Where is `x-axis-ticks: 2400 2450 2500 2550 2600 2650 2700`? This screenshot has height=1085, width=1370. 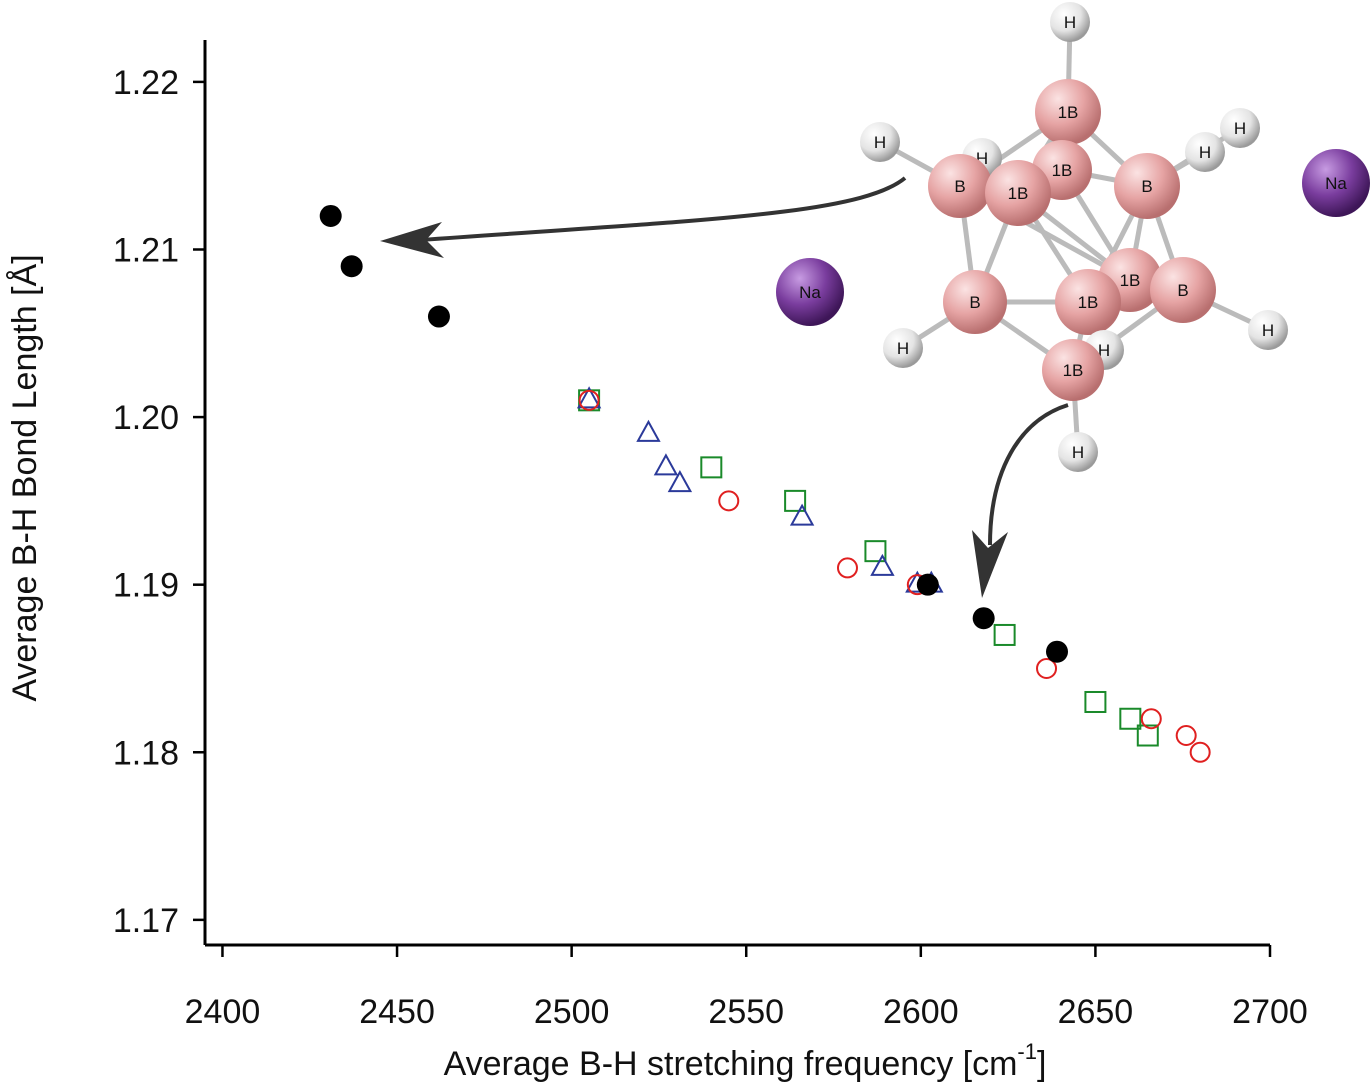 x-axis-ticks: 2400 2450 2500 2550 2600 2650 2700 is located at coordinates (746, 988).